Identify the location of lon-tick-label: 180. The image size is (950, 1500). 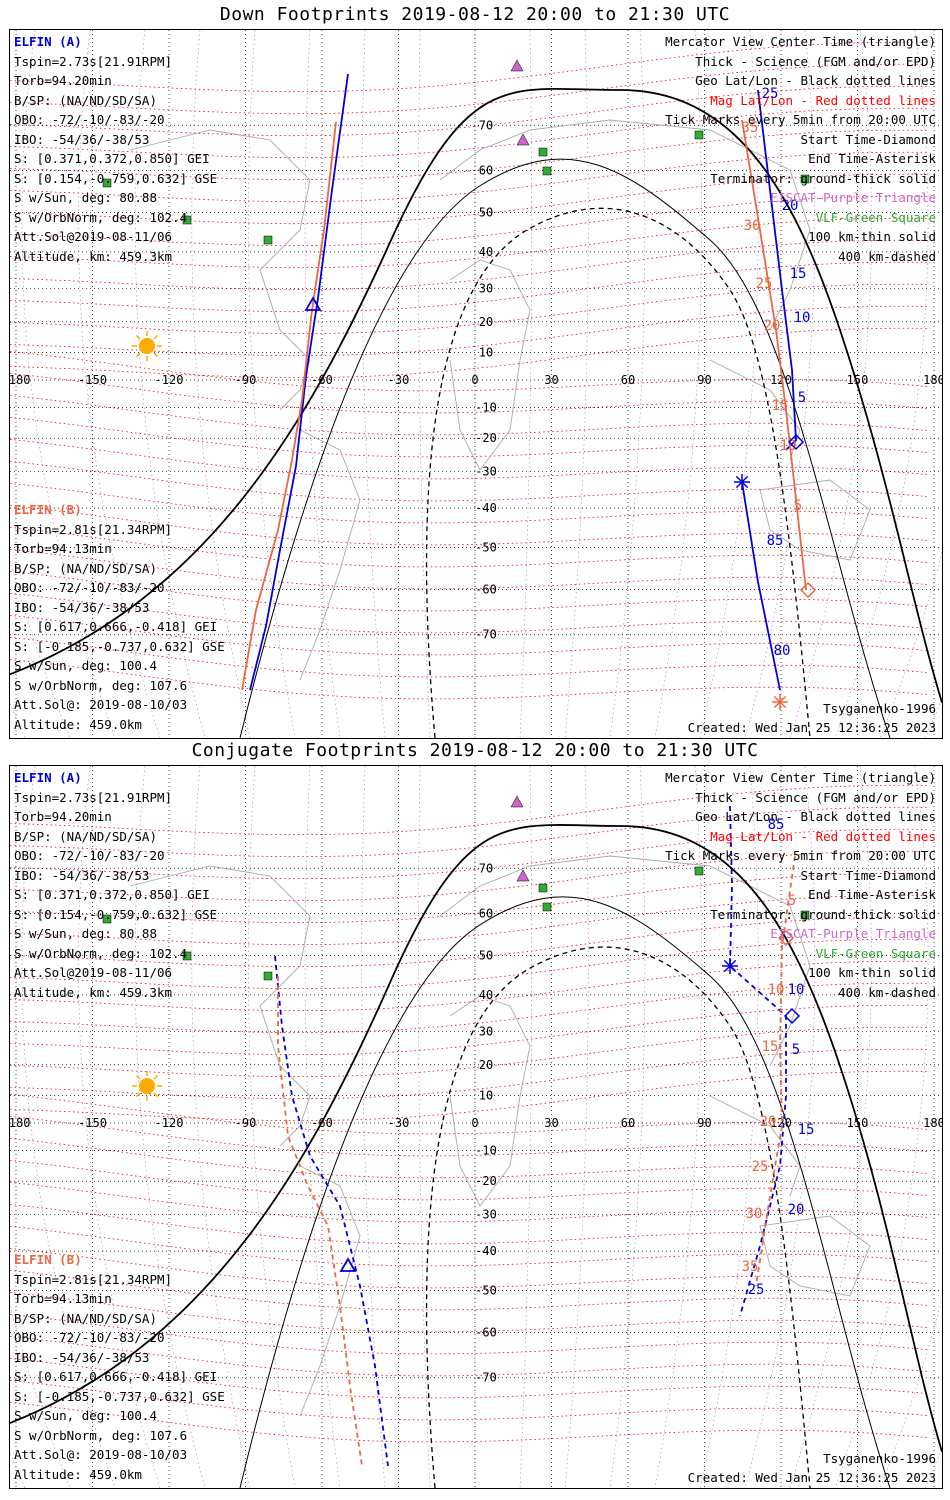
(932, 1123).